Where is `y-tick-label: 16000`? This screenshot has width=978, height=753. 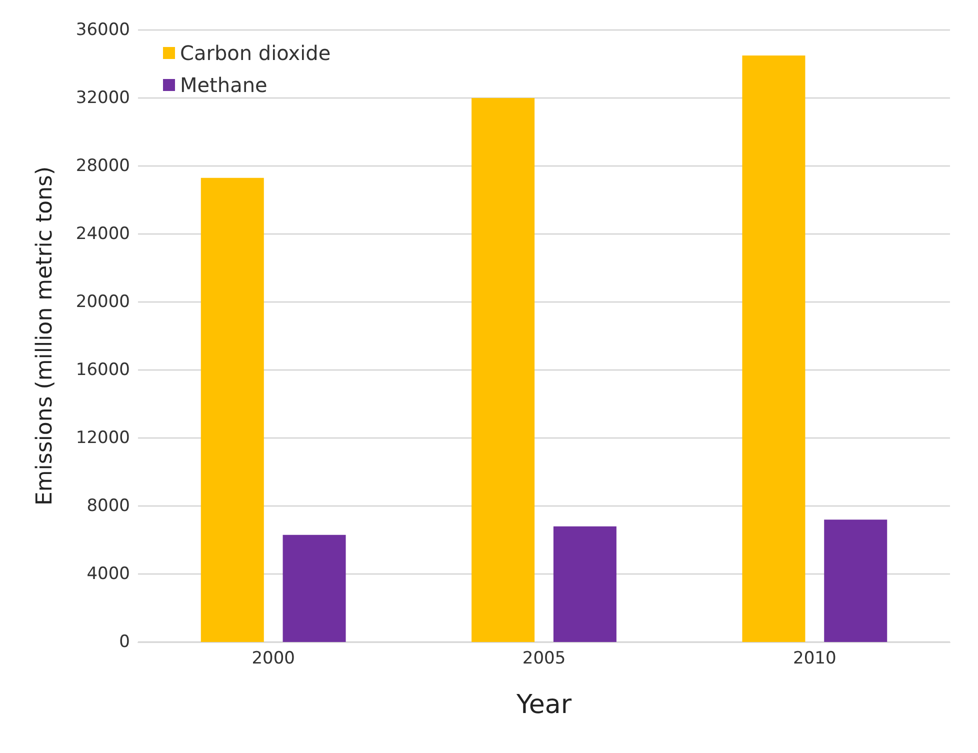
y-tick-label: 16000 is located at coordinates (103, 370).